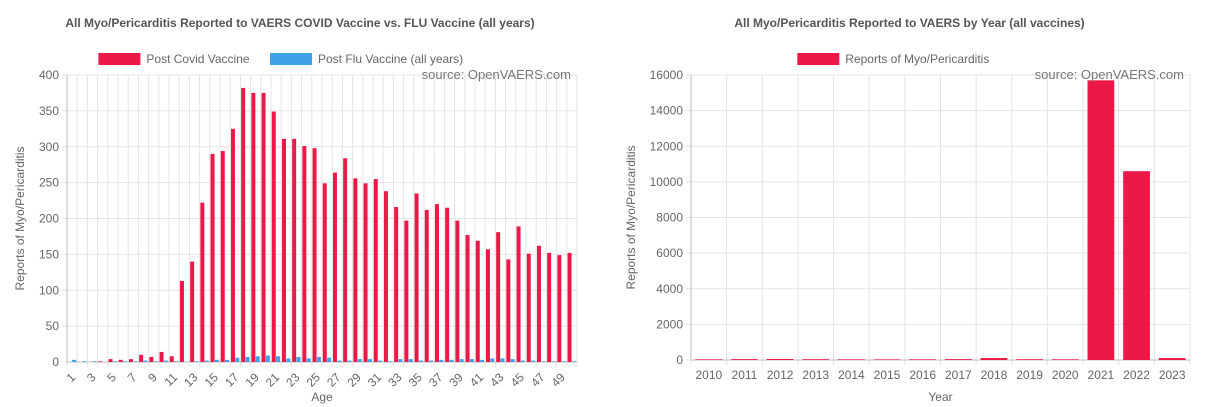  I want to click on x-tick-label: 3, so click(91, 377).